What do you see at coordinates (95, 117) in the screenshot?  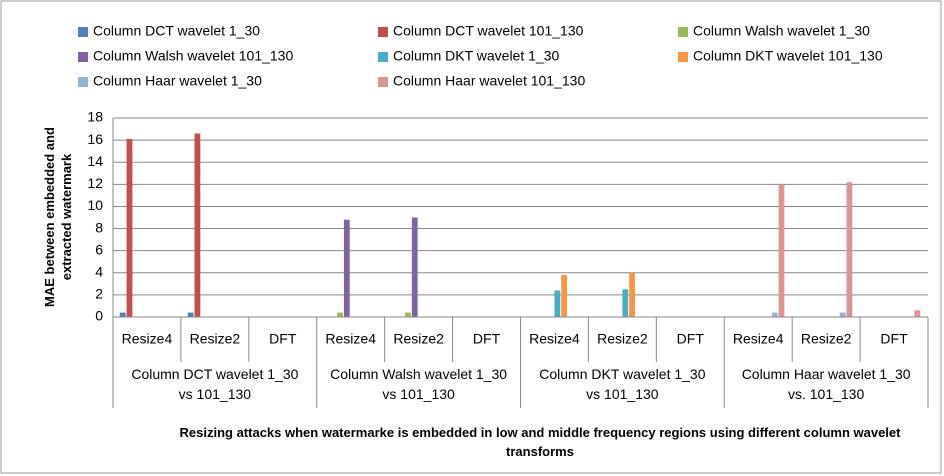 I see `y-tick-label: 18` at bounding box center [95, 117].